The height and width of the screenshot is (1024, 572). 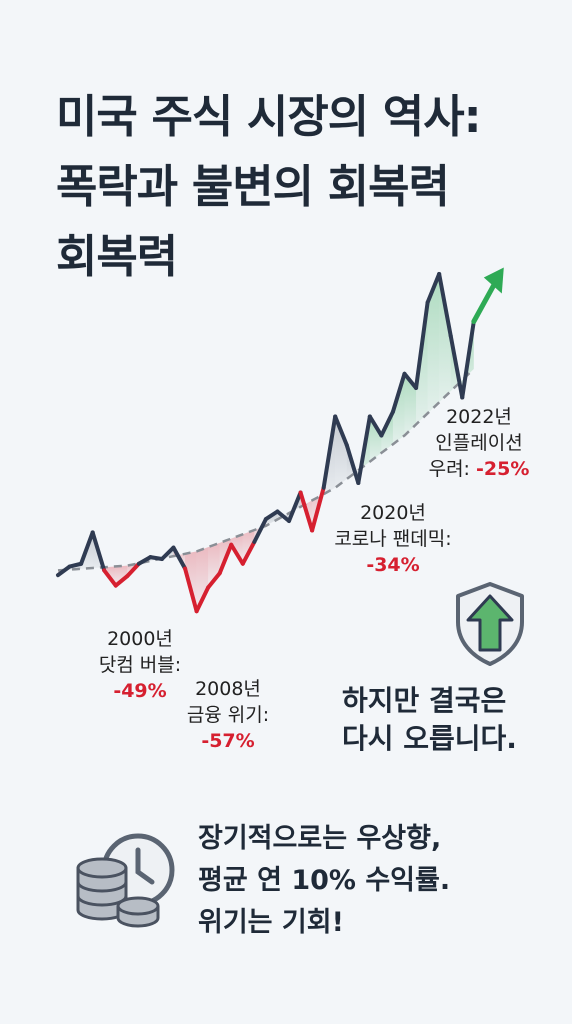 I want to click on annotation-2020-label: 코로나 팬데믹:, so click(x=393, y=539).